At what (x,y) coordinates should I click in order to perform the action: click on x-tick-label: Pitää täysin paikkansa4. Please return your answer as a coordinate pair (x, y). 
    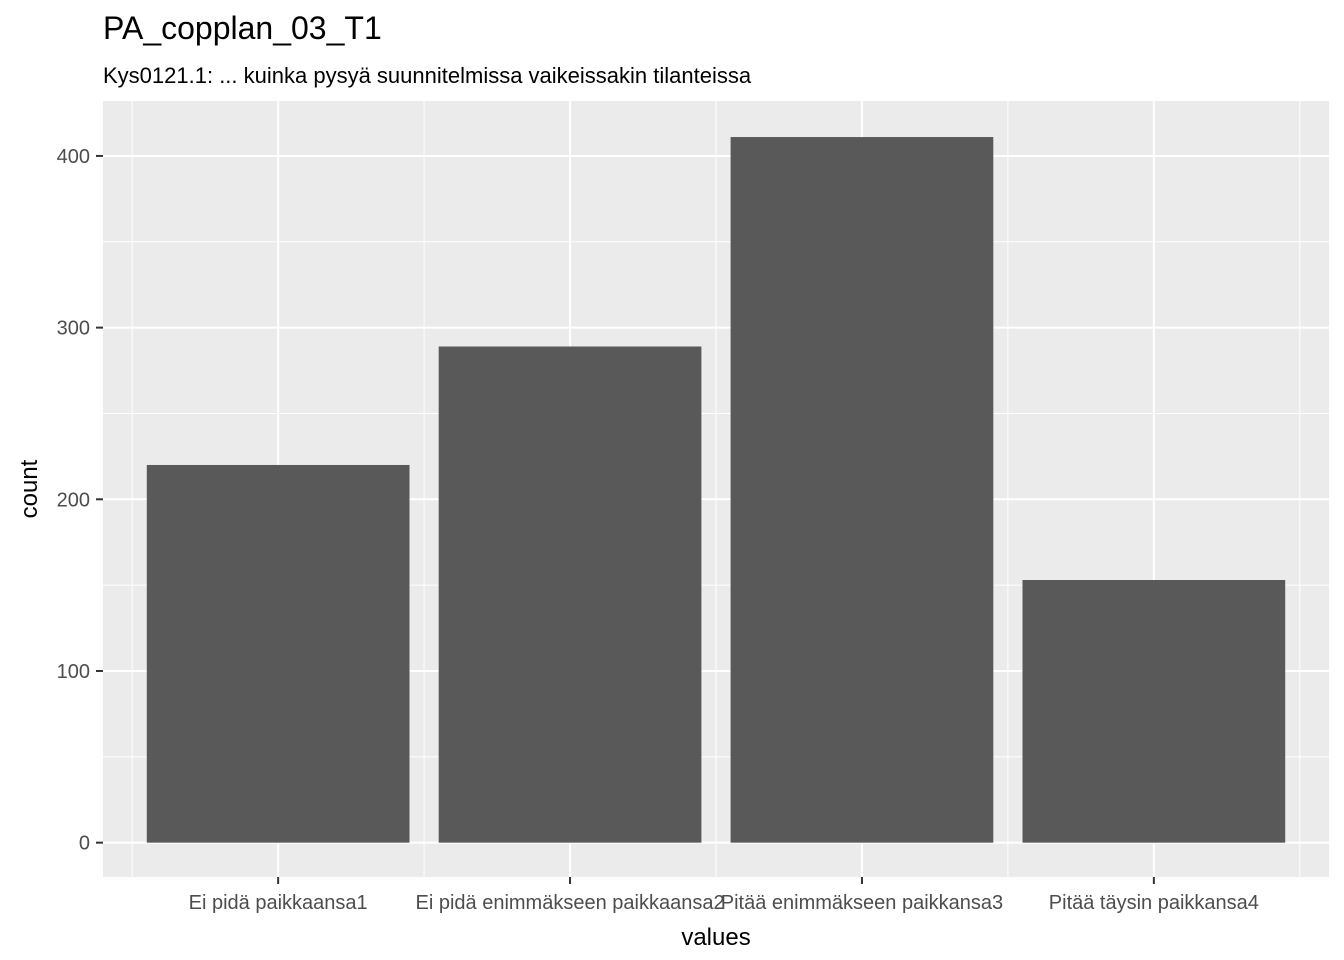
    Looking at the image, I should click on (1154, 903).